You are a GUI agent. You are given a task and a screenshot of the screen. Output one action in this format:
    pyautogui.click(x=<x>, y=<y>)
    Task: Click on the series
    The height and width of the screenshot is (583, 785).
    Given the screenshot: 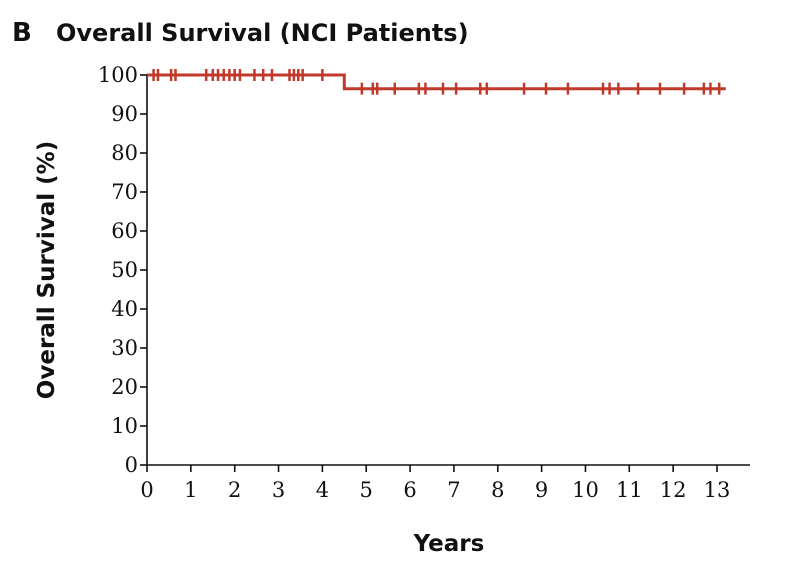 What is the action you would take?
    pyautogui.click(x=436, y=82)
    